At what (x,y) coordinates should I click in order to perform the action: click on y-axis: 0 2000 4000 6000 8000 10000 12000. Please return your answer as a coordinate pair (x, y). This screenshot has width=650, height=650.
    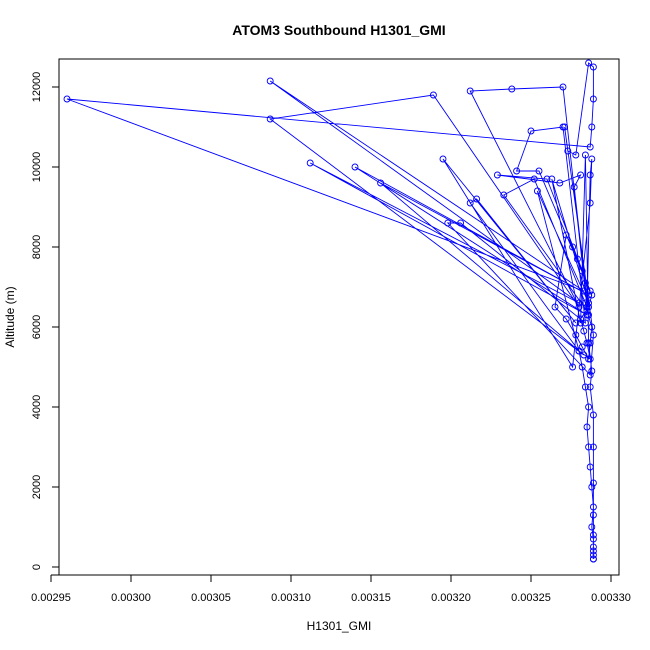
    Looking at the image, I should click on (45, 321).